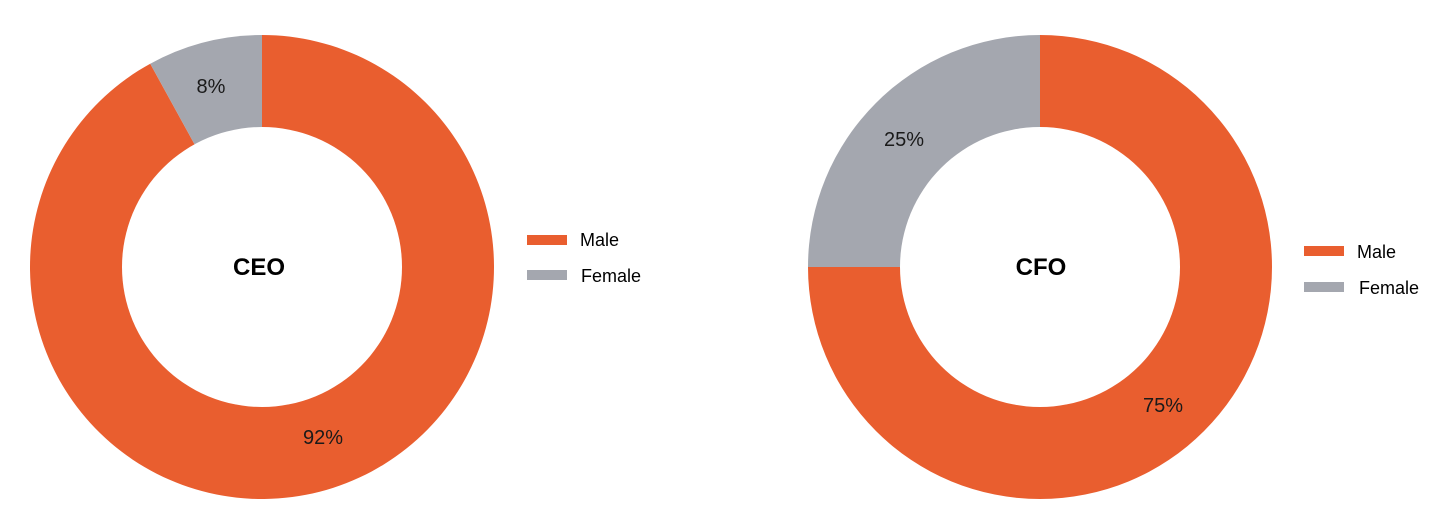  Describe the element at coordinates (1163, 406) in the screenshot. I see `cfo-slice-label-male: 75%` at that location.